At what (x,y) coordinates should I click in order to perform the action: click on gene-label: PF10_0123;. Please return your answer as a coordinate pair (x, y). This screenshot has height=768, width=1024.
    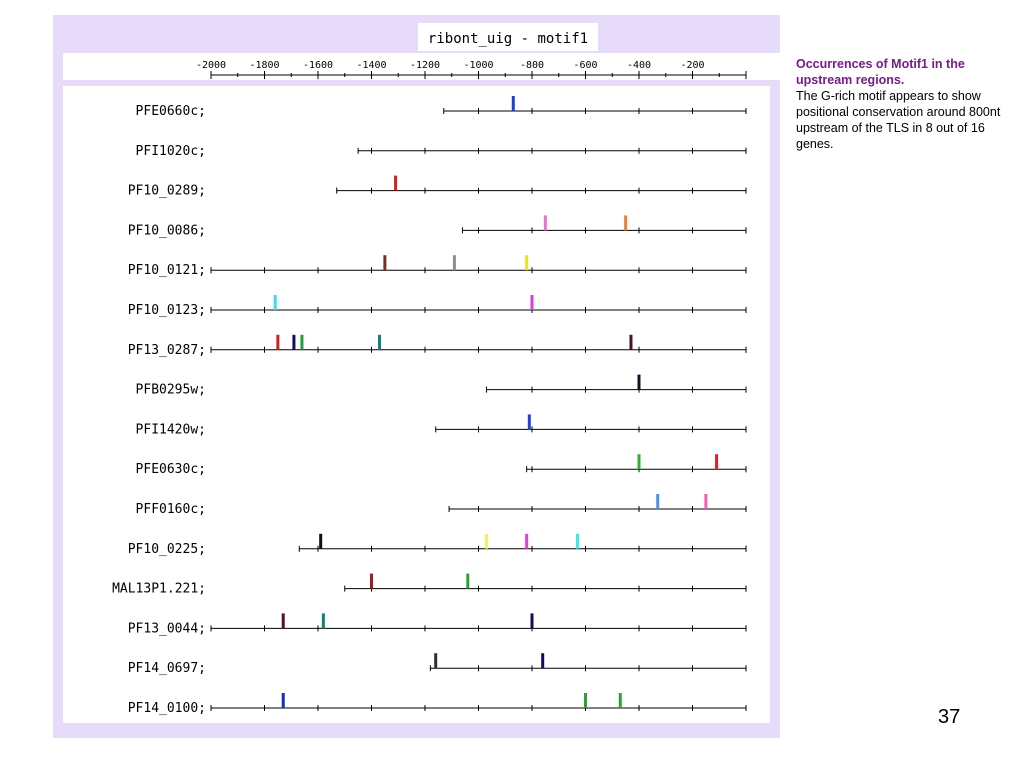
    Looking at the image, I should click on (167, 310).